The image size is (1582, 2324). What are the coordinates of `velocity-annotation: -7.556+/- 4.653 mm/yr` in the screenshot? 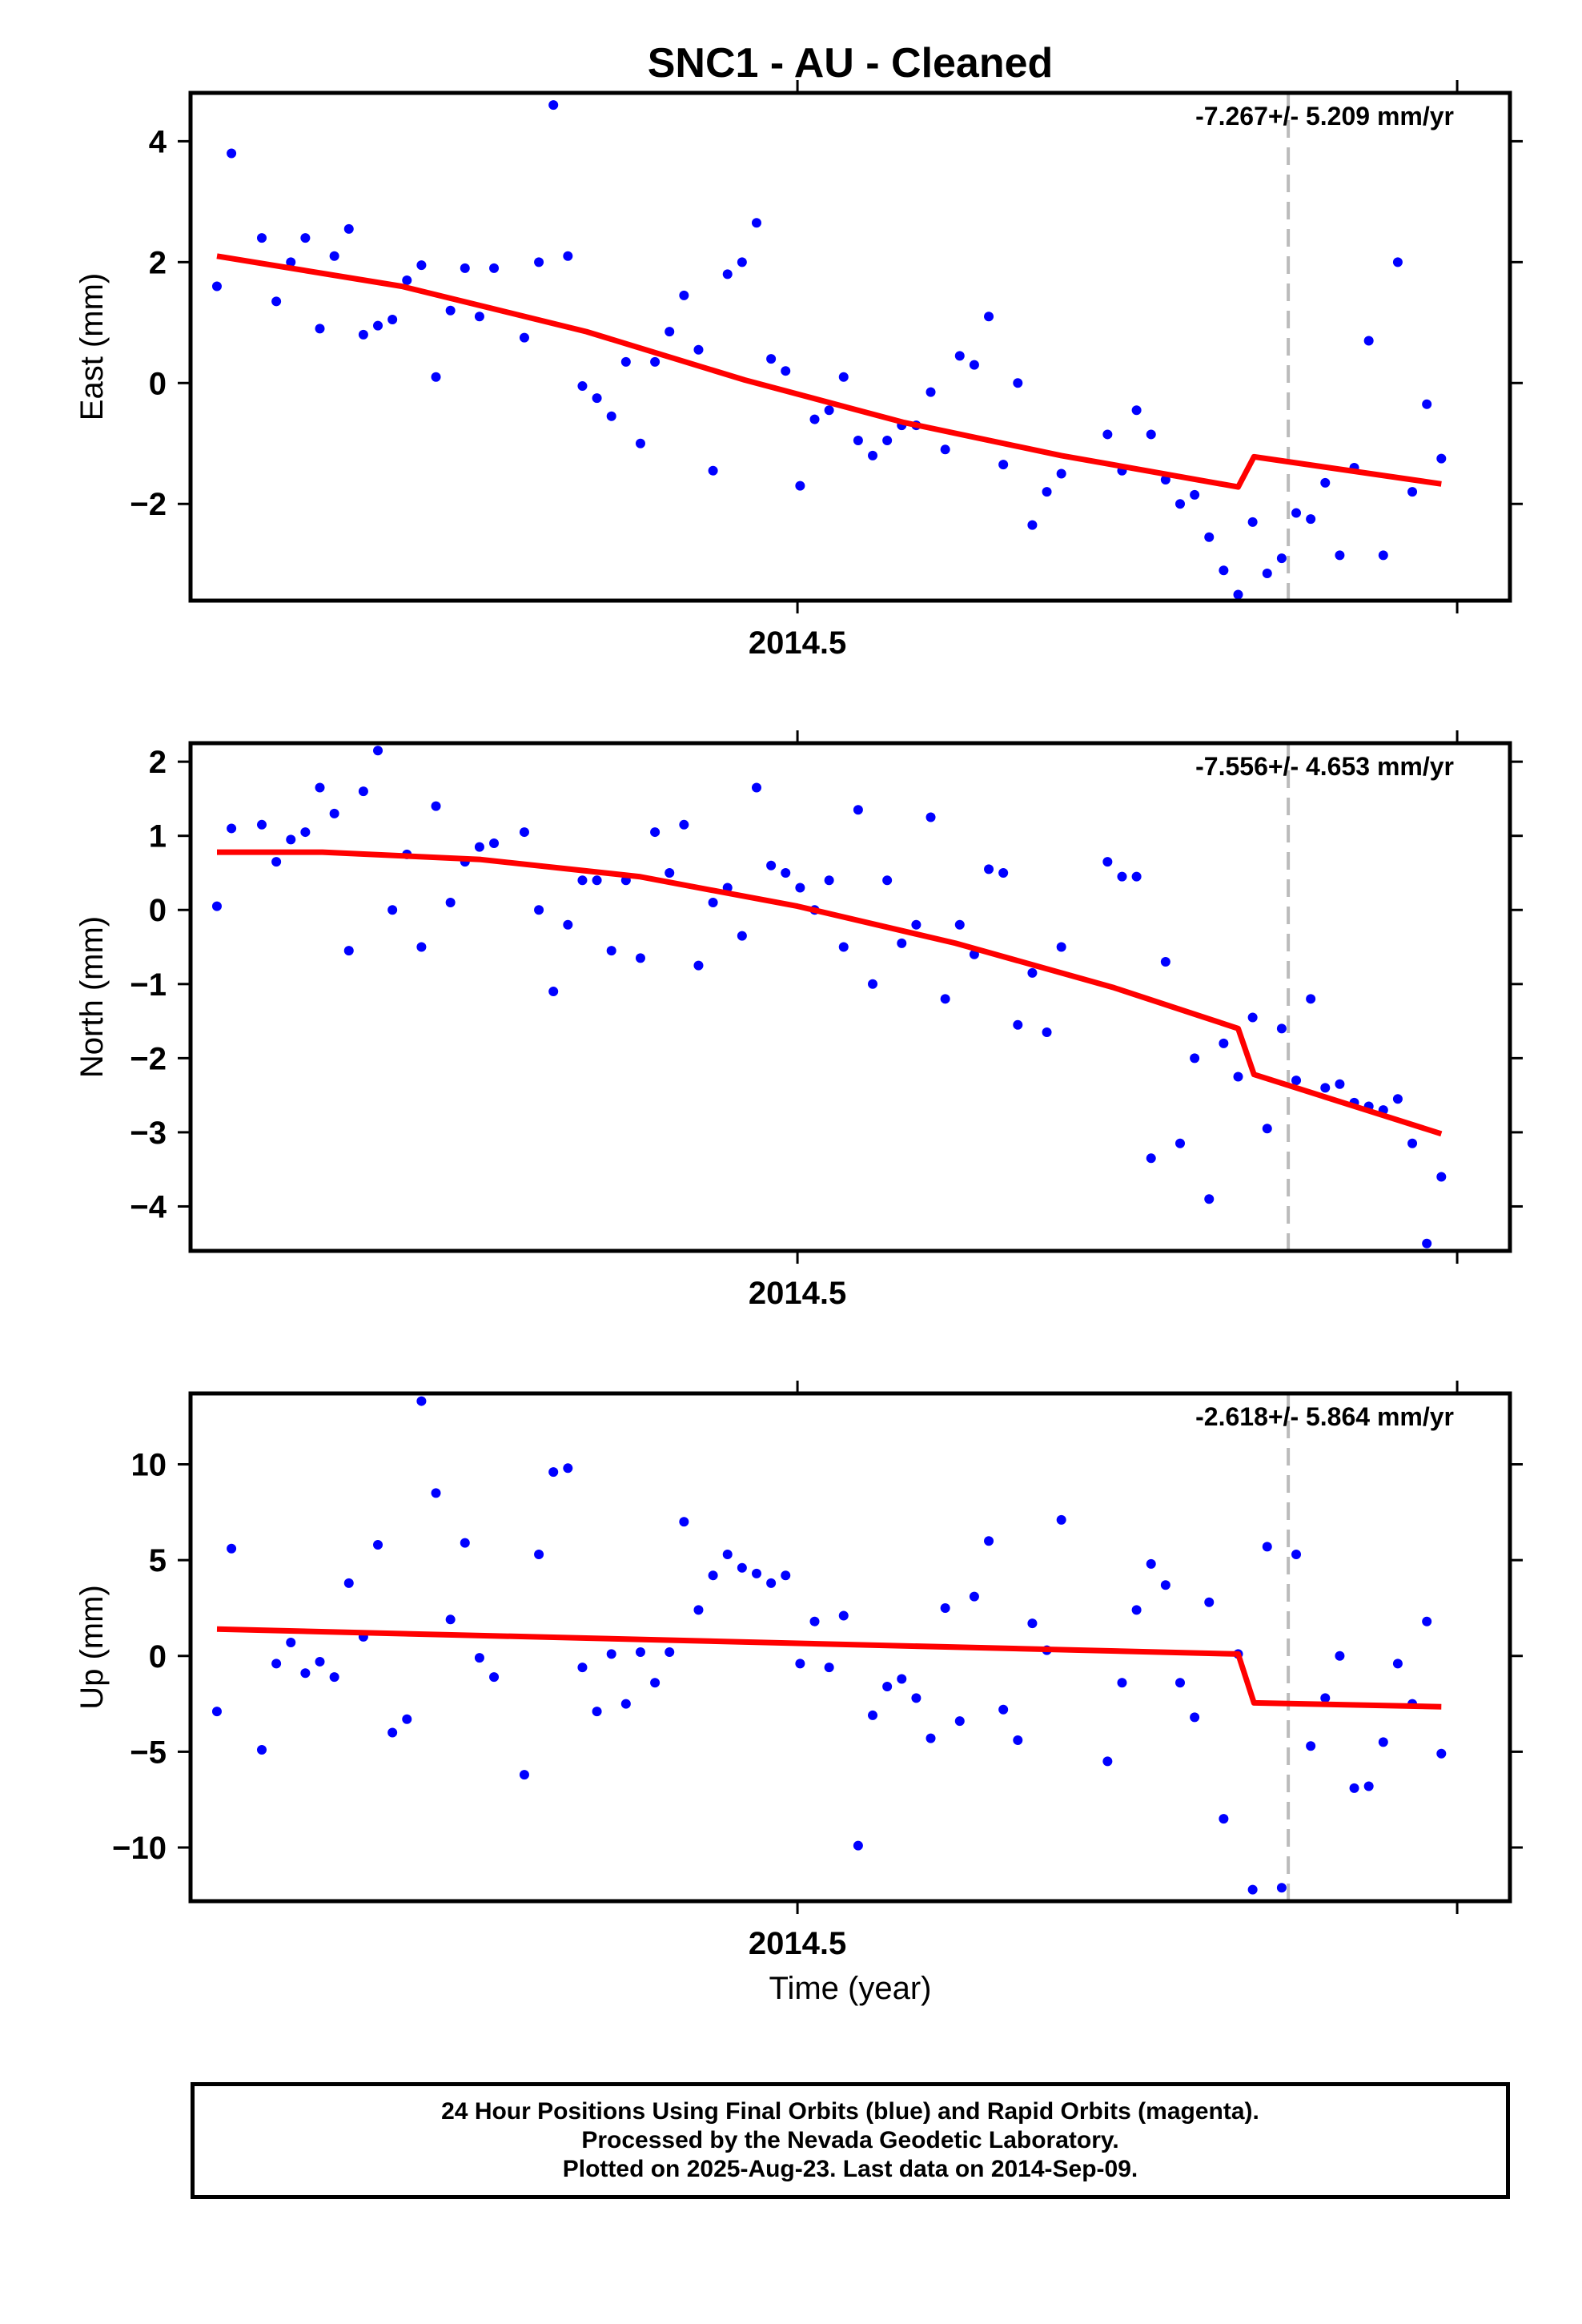 It's located at (1325, 766).